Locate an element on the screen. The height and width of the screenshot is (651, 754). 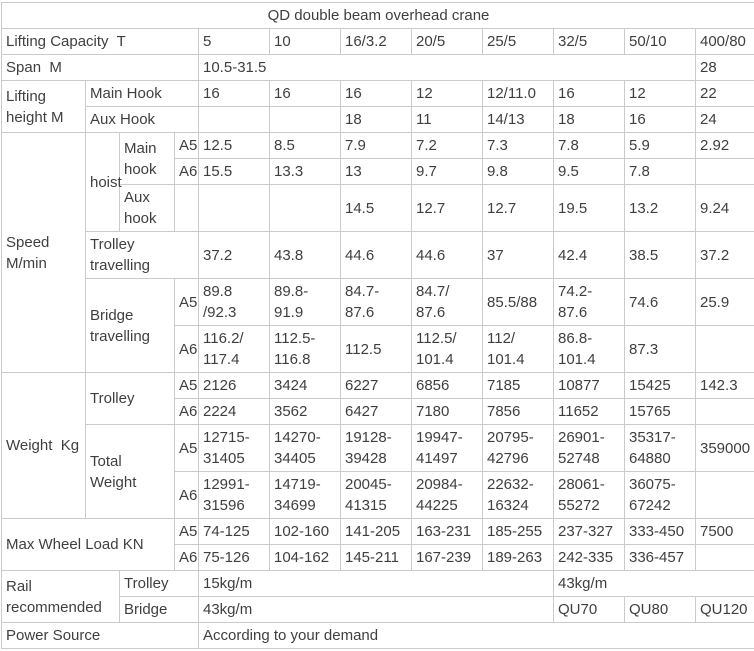
max-wheel-a5-value: 185-255 is located at coordinates (518, 531).